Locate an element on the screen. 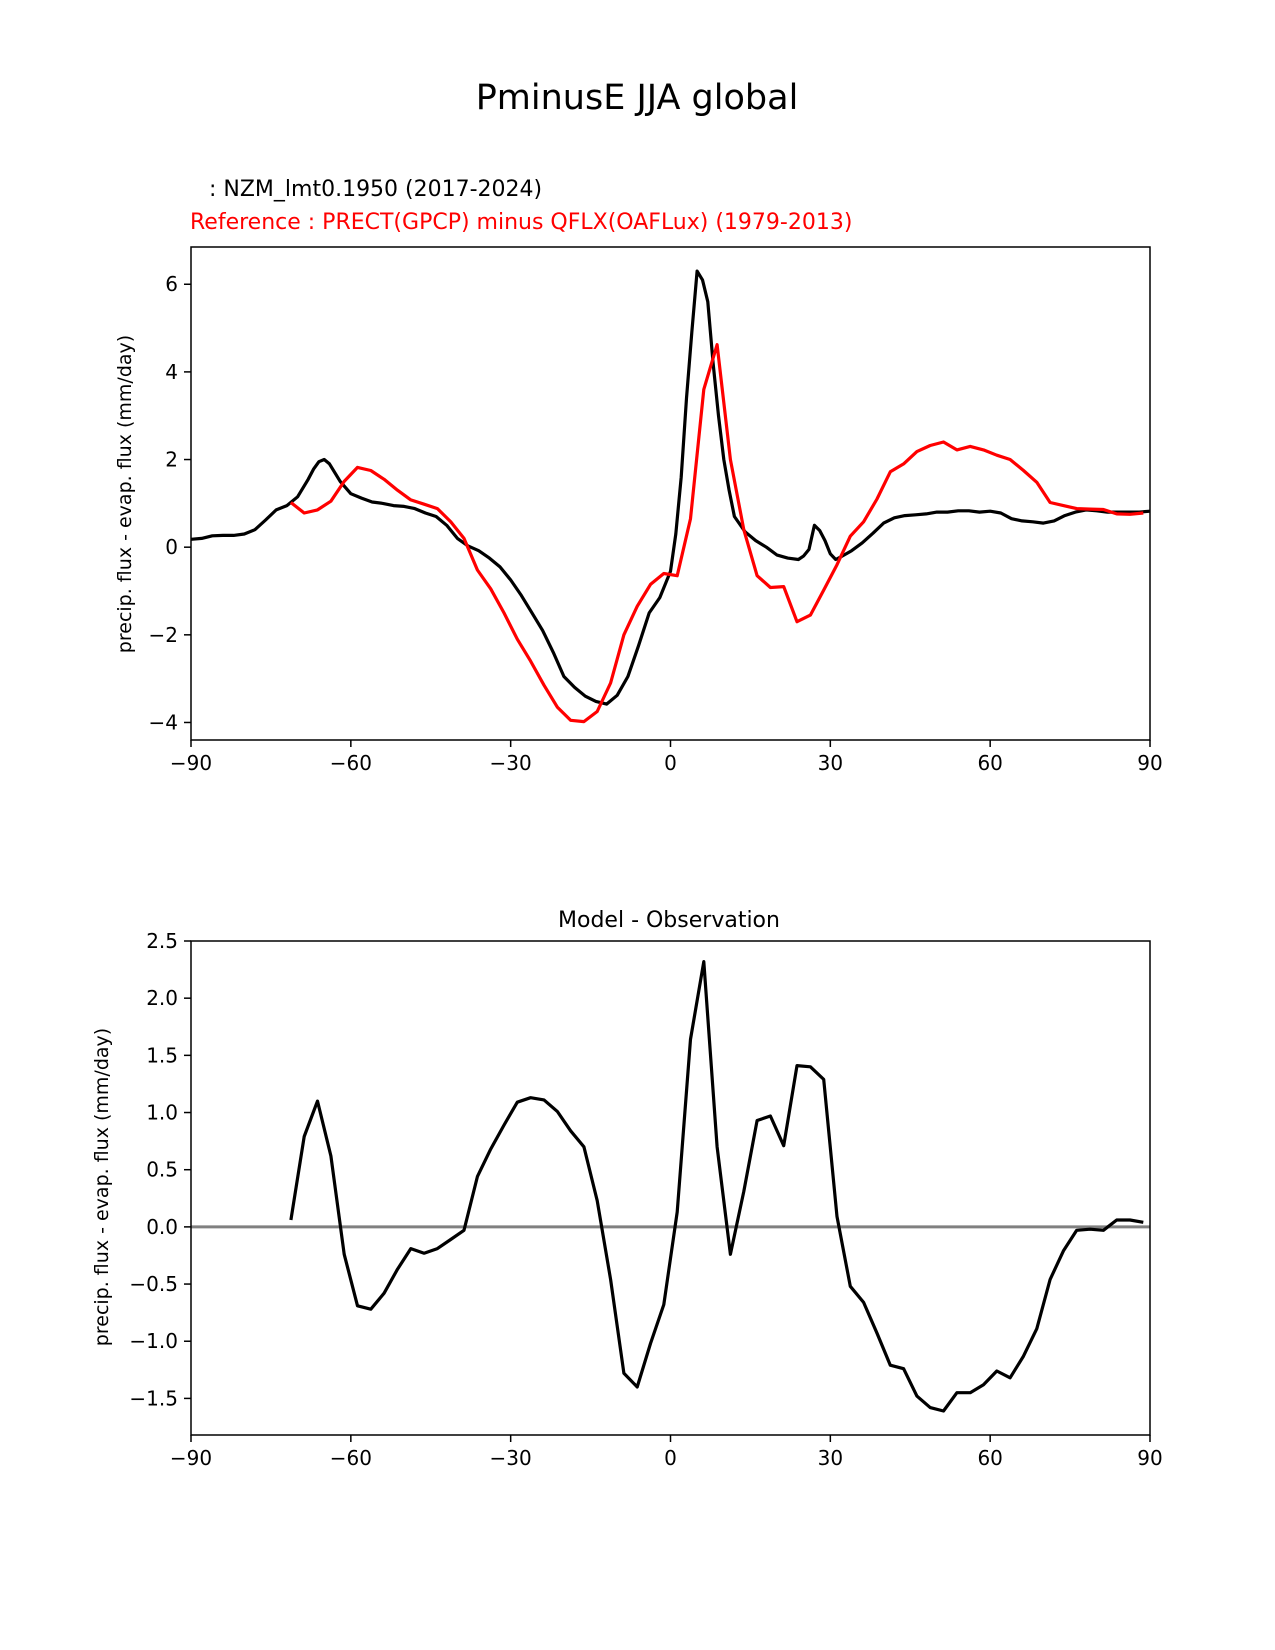  y-tick-label: 2 is located at coordinates (171, 460).